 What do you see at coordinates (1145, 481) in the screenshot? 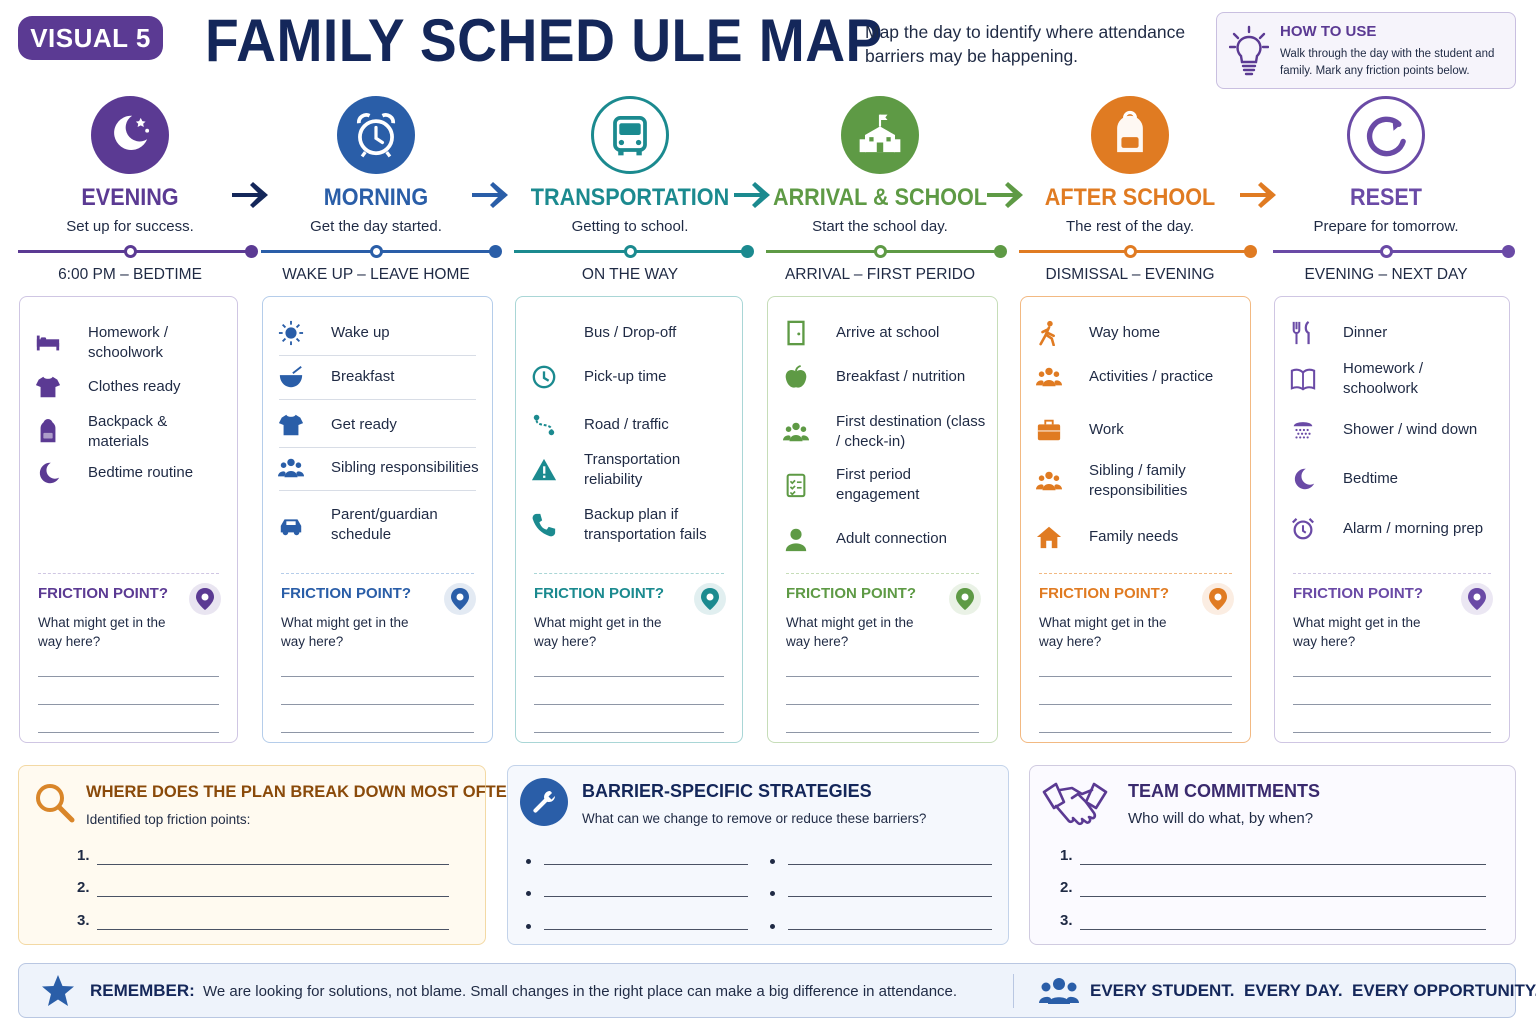
I see `checklist-item: Sibling / family responsibilities` at bounding box center [1145, 481].